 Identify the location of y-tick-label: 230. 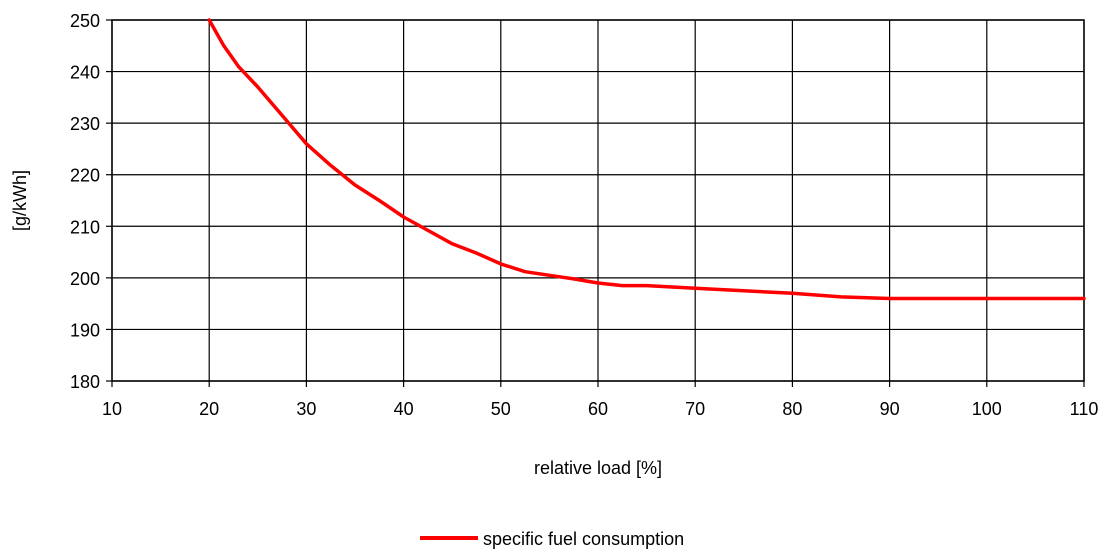
(85, 124).